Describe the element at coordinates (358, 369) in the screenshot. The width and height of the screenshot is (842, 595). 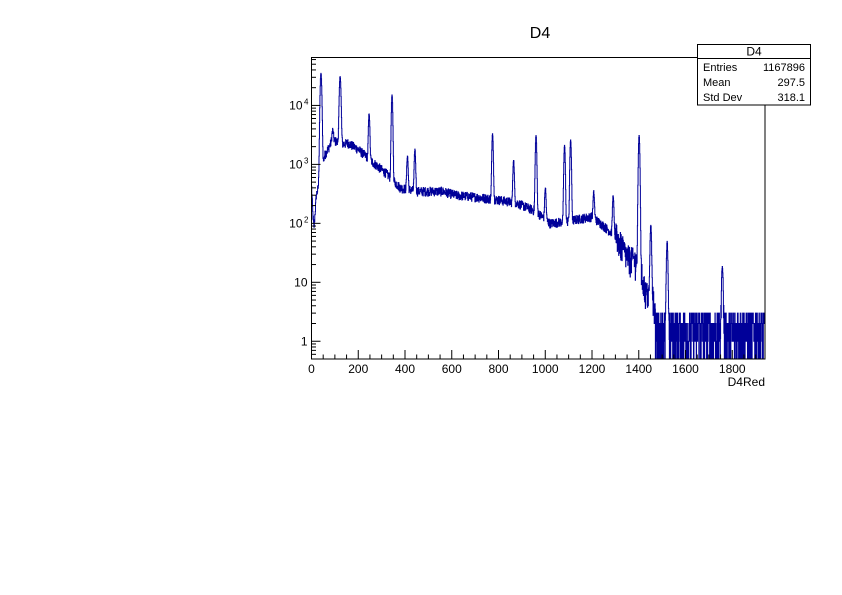
I see `x-tick-label: 200` at that location.